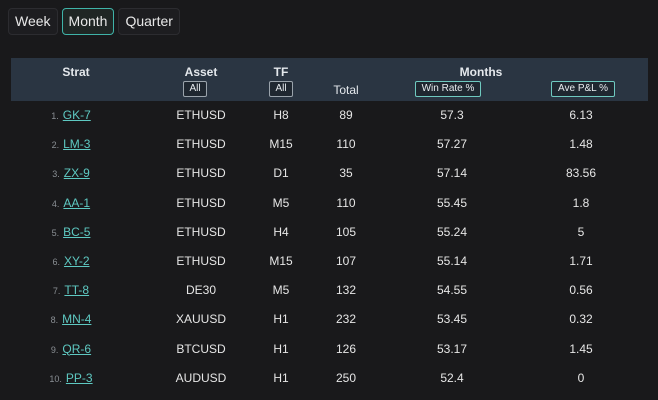 Image resolution: width=658 pixels, height=400 pixels. Describe the element at coordinates (55, 378) in the screenshot. I see `row-index: 10.` at that location.